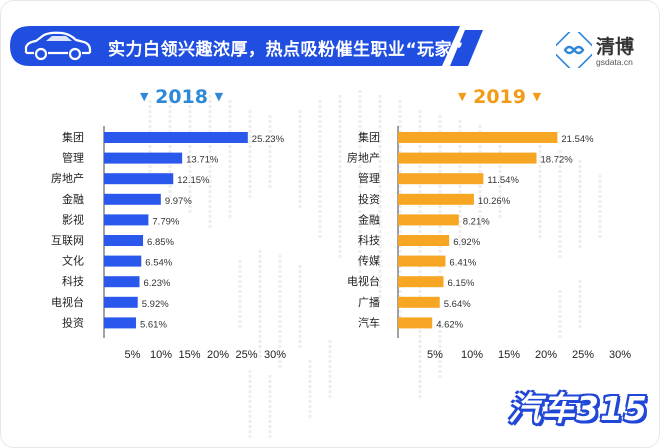  Describe the element at coordinates (202, 160) in the screenshot. I see `value-label: 13.71%` at that location.